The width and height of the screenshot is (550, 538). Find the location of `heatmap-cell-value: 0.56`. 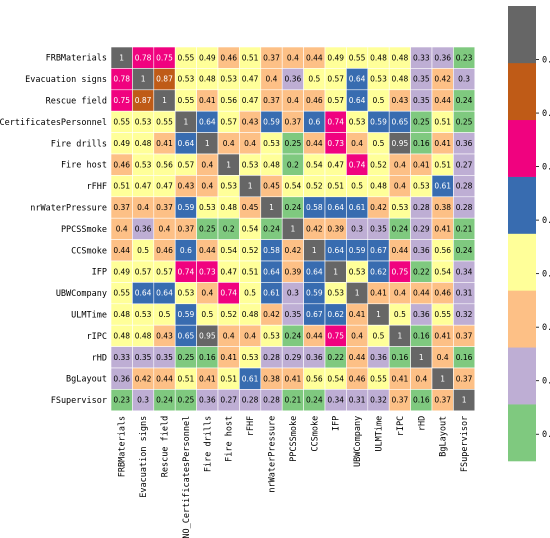

heatmap-cell-value: 0.56 is located at coordinates (314, 378).